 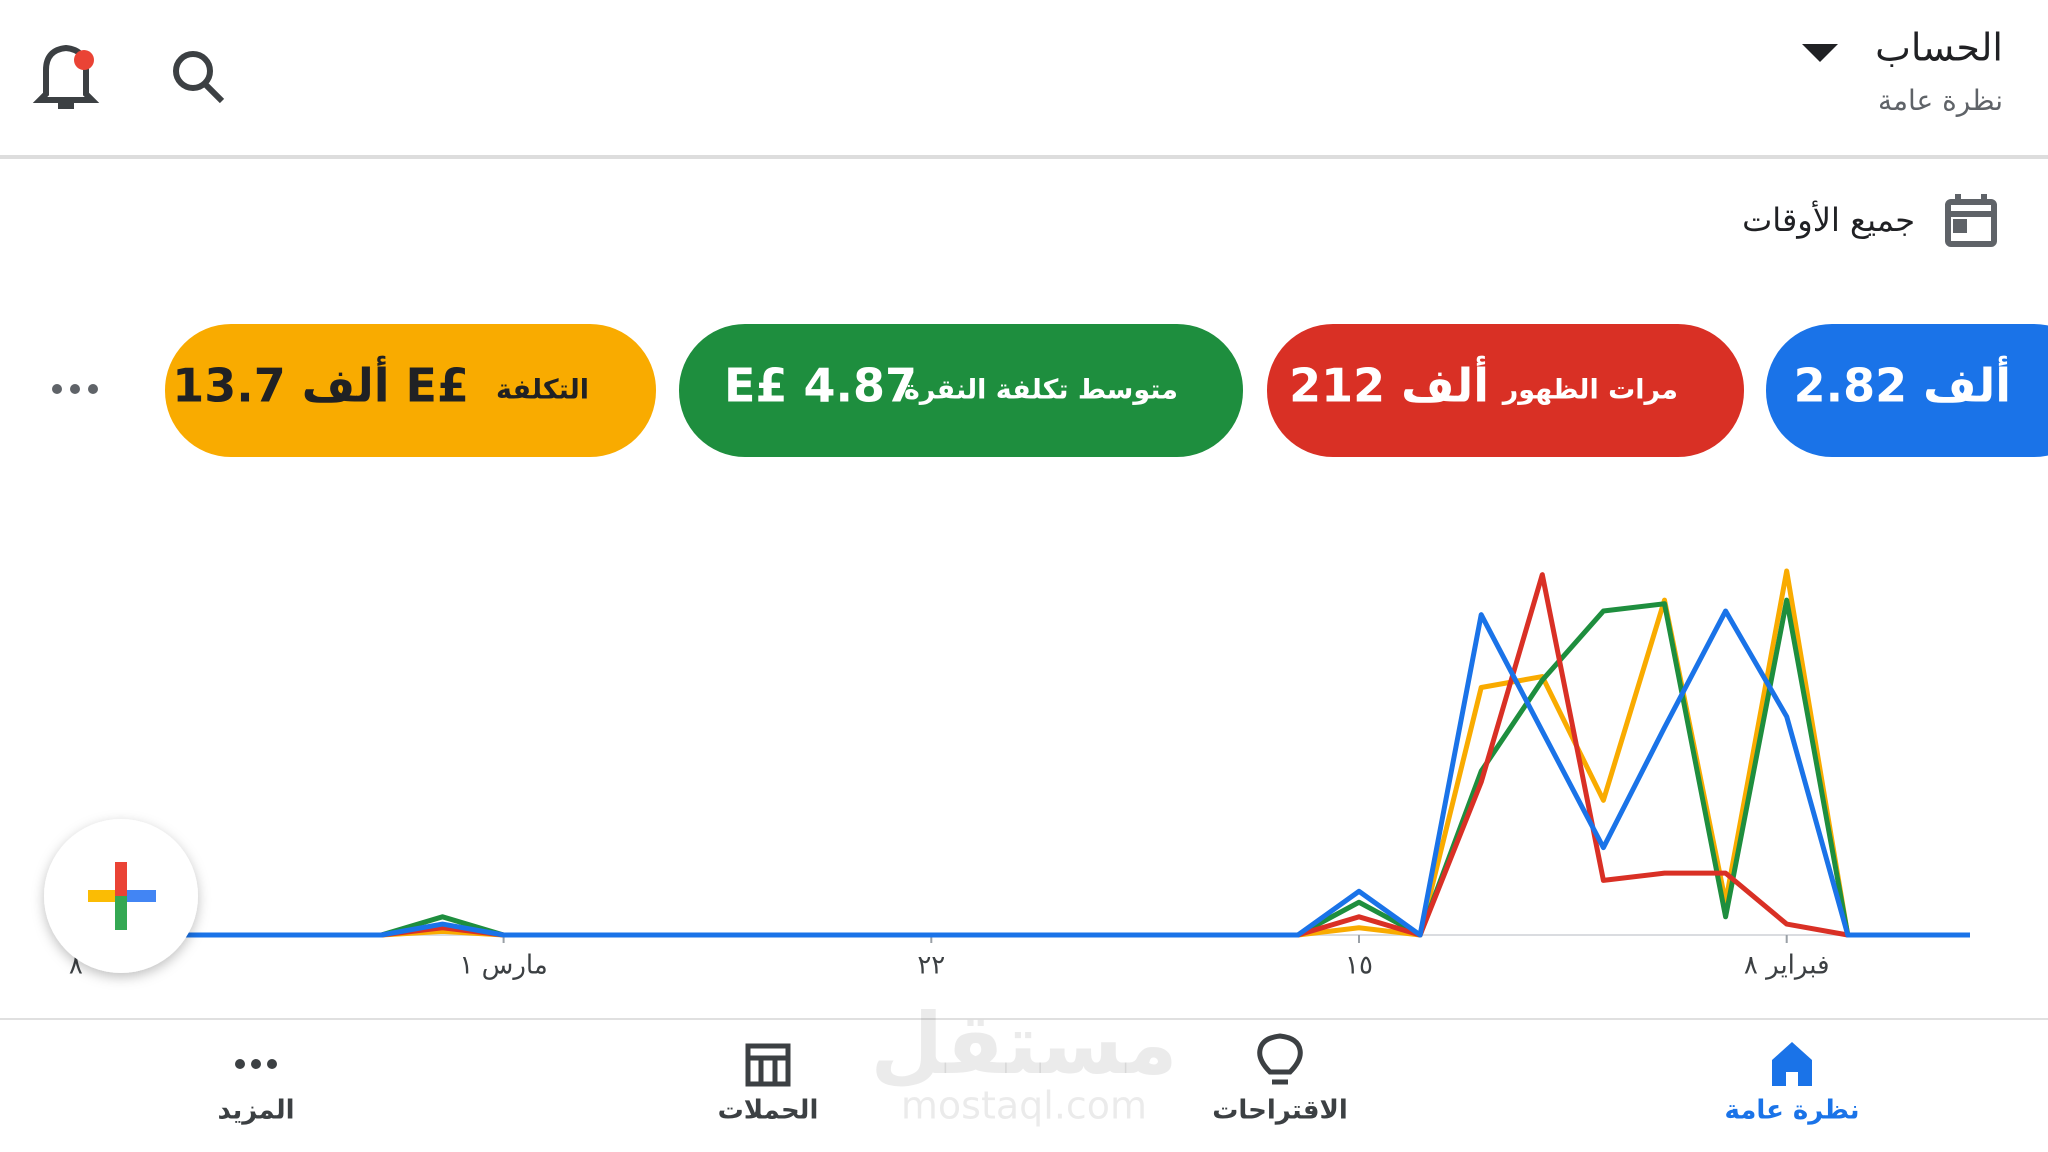 I want to click on date-range: جميع الأوقات, so click(x=1828, y=219).